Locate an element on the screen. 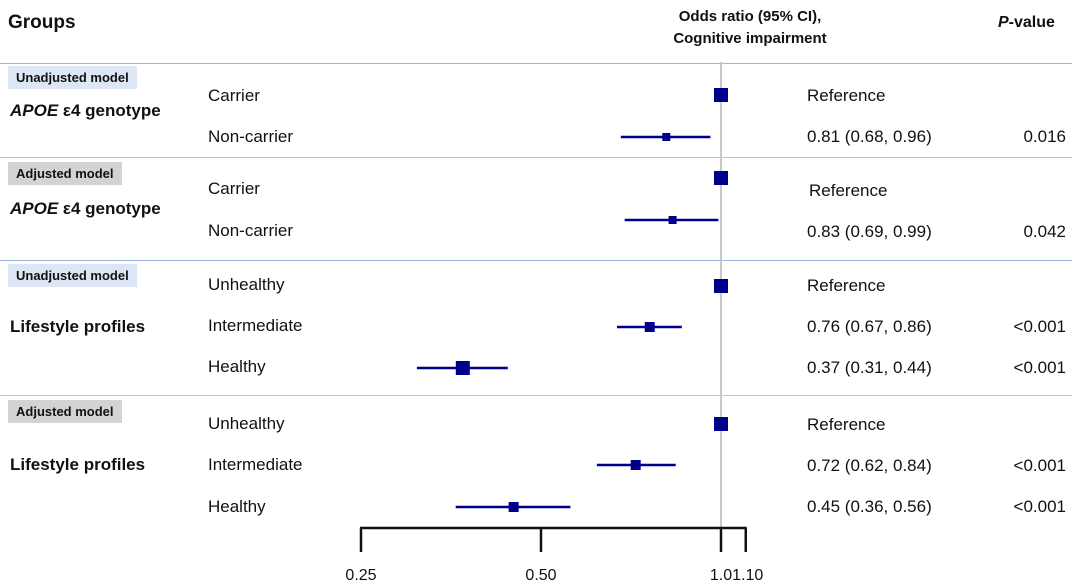 The width and height of the screenshot is (1080, 582). odds-ratio-header-line1: Odds ratio (95% CI), is located at coordinates (750, 16).